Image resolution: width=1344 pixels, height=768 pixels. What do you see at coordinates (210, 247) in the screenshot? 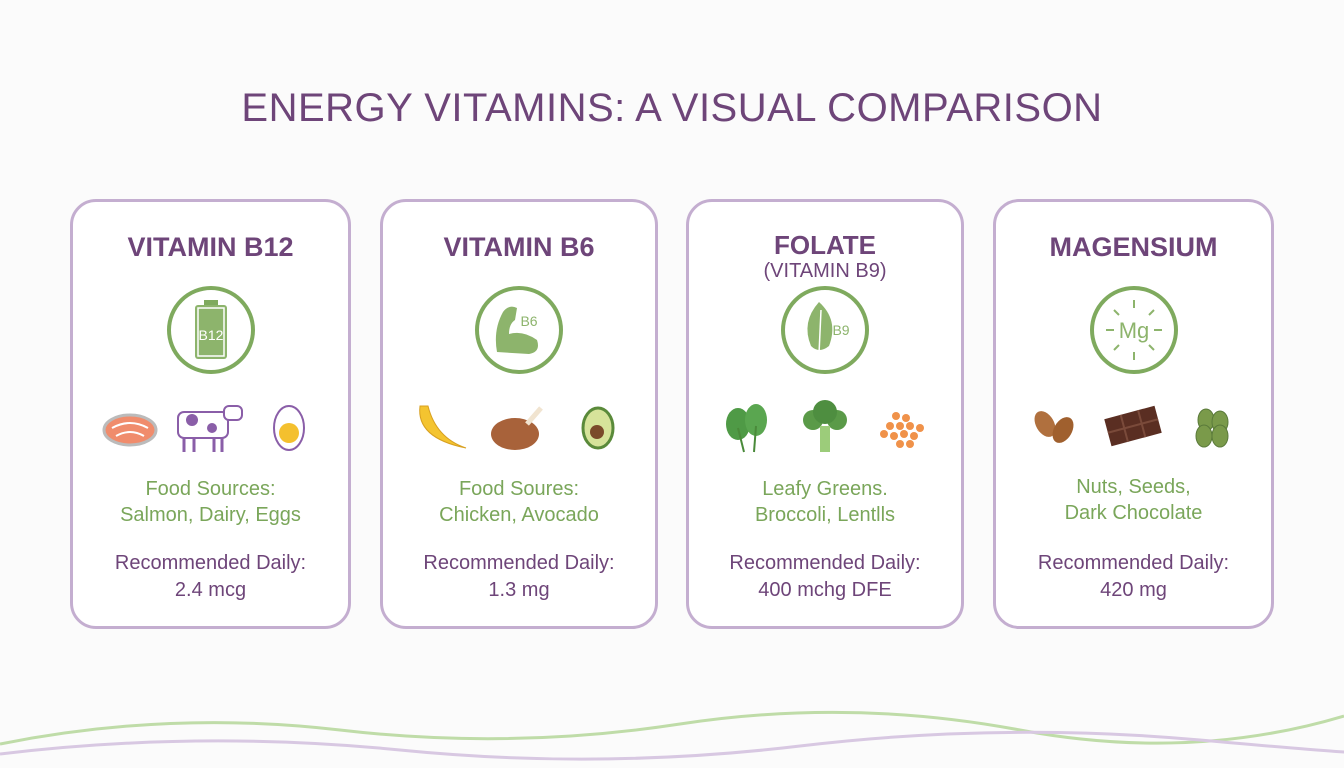
I see `card-title: VITAMIN B12` at bounding box center [210, 247].